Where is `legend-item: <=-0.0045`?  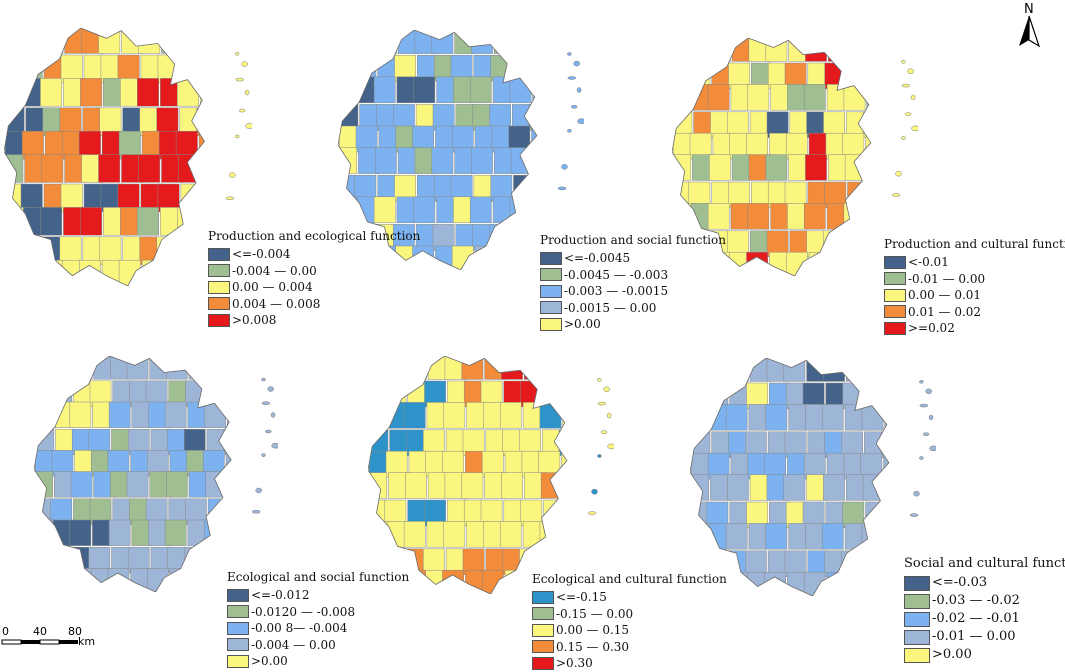 legend-item: <=-0.0045 is located at coordinates (633, 258).